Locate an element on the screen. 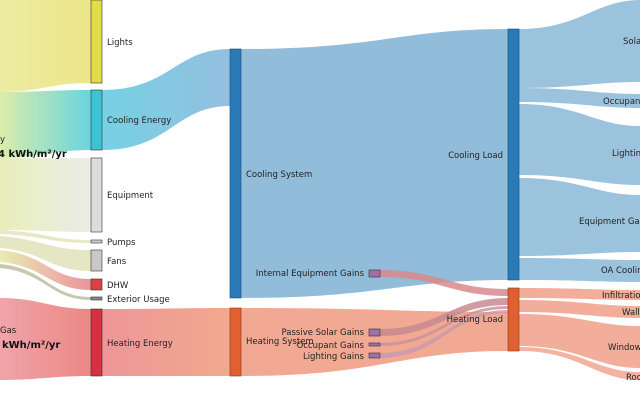 The width and height of the screenshot is (640, 400). label-equipment: Equipment is located at coordinates (130, 196).